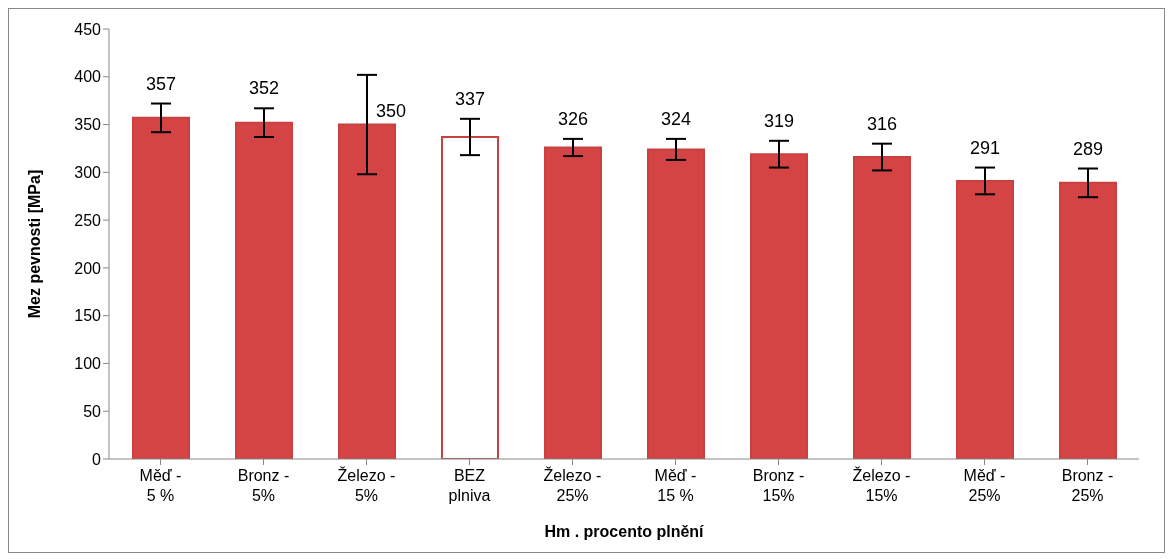  Describe the element at coordinates (88, 220) in the screenshot. I see `y-tick-label: 250` at that location.